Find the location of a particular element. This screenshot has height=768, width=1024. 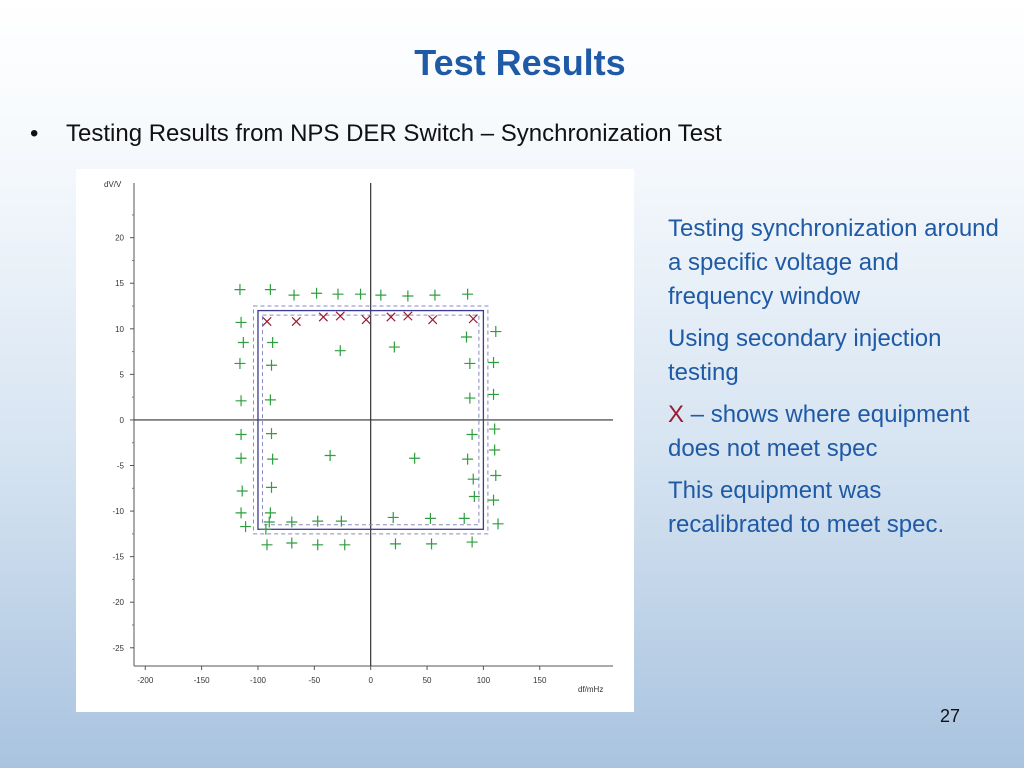

x-tick-label: -200 is located at coordinates (145, 680).